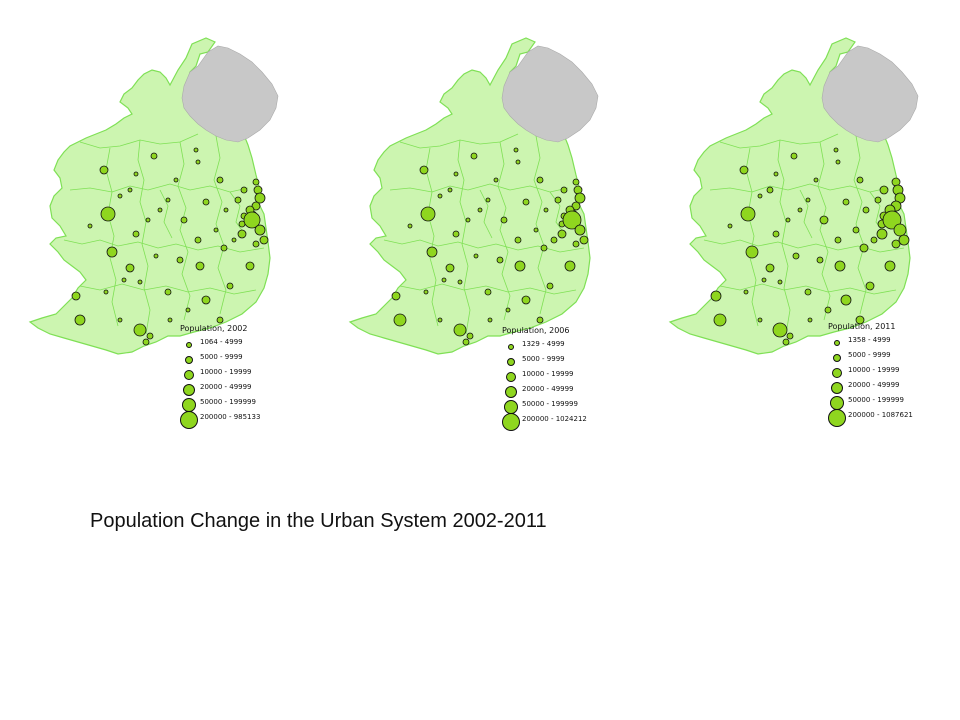  Describe the element at coordinates (874, 385) in the screenshot. I see `legend-label: 20000 - 49999` at that location.